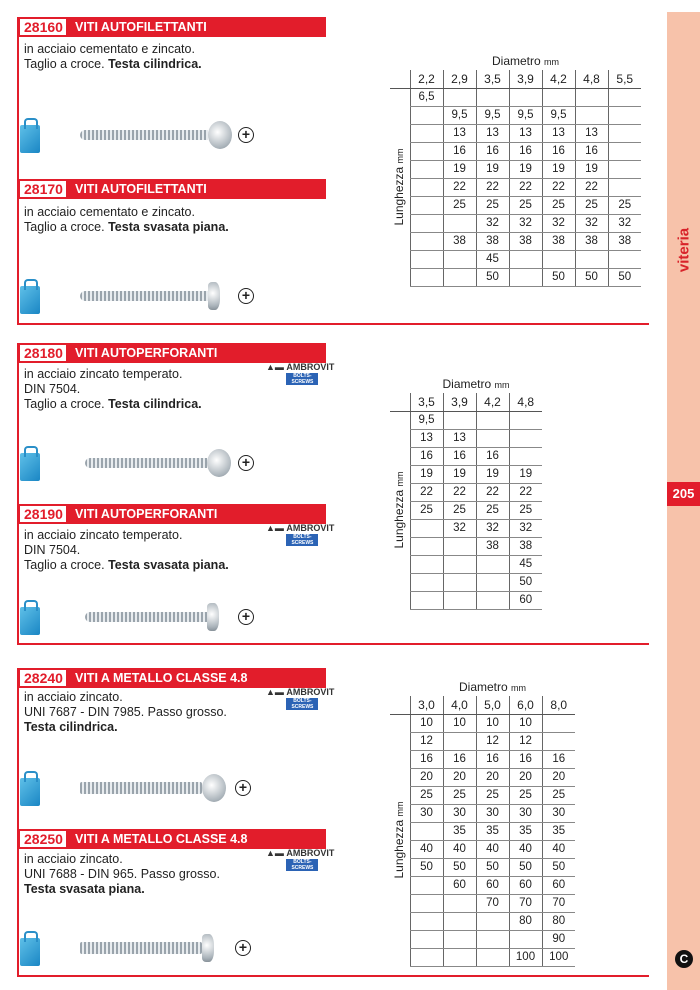 This screenshot has height=990, width=700. What do you see at coordinates (684, 959) in the screenshot?
I see `corner-mark-icon: C` at bounding box center [684, 959].